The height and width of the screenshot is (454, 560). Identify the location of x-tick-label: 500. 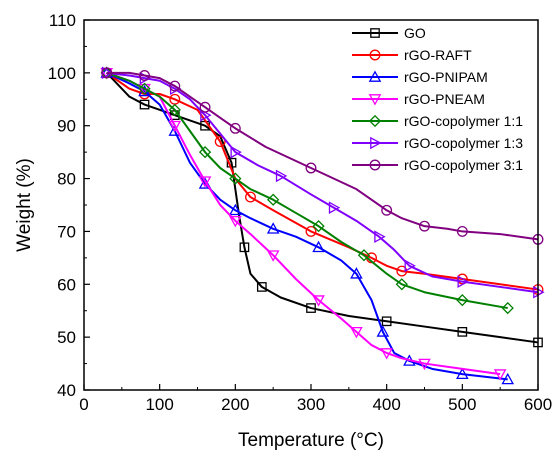
(462, 404).